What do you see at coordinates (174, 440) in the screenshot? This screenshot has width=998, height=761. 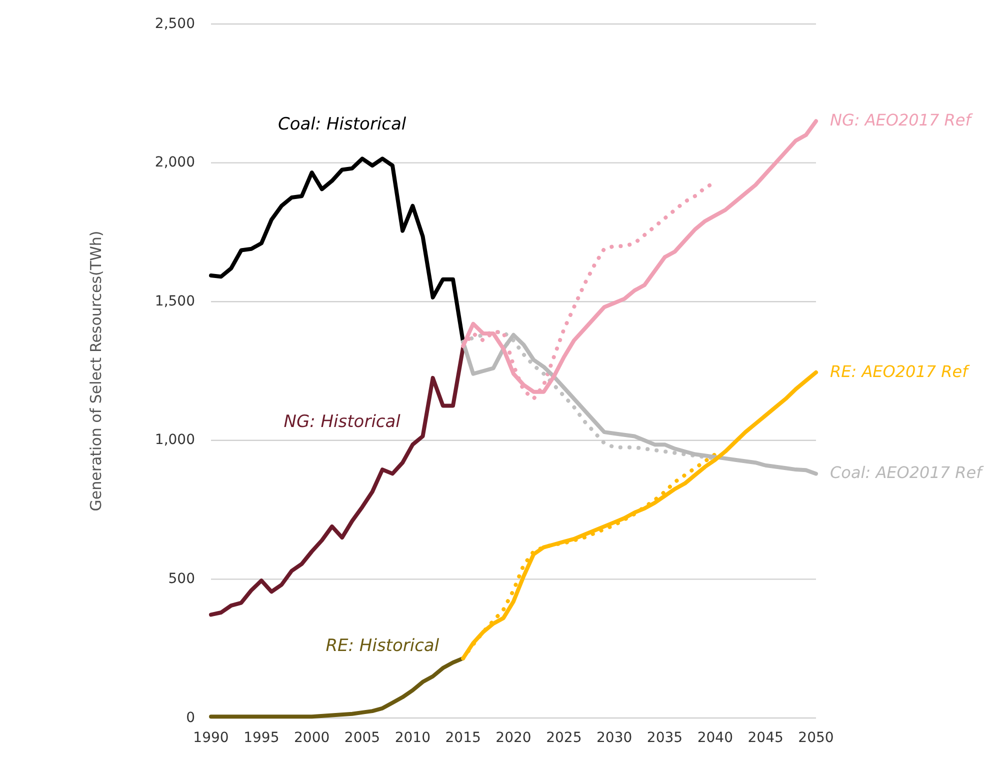 I see `y-tick-label: 1,000` at bounding box center [174, 440].